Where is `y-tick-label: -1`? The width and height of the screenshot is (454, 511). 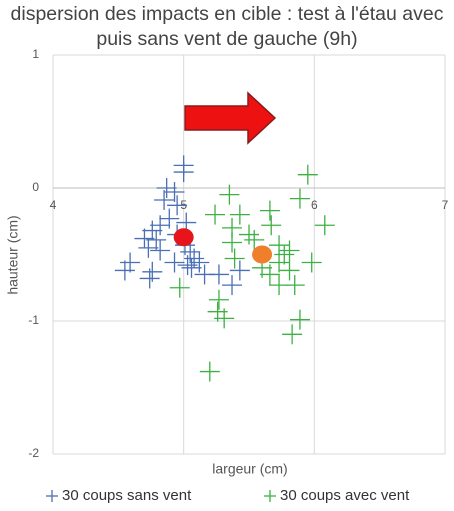
y-tick-label: -1 is located at coordinates (33, 320).